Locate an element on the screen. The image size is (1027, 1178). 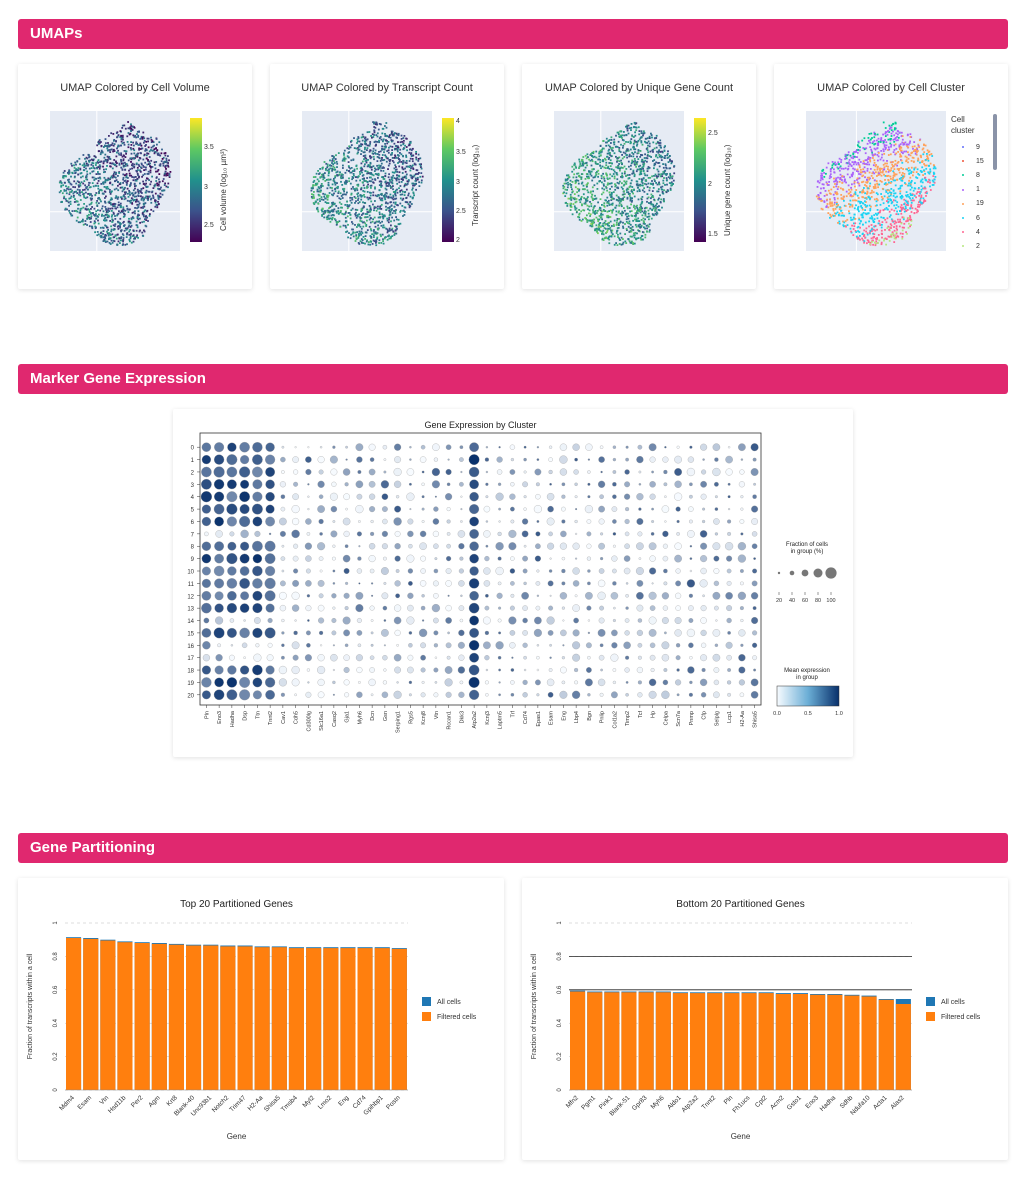
cluster-legend-item: 19 is located at coordinates (967, 204).